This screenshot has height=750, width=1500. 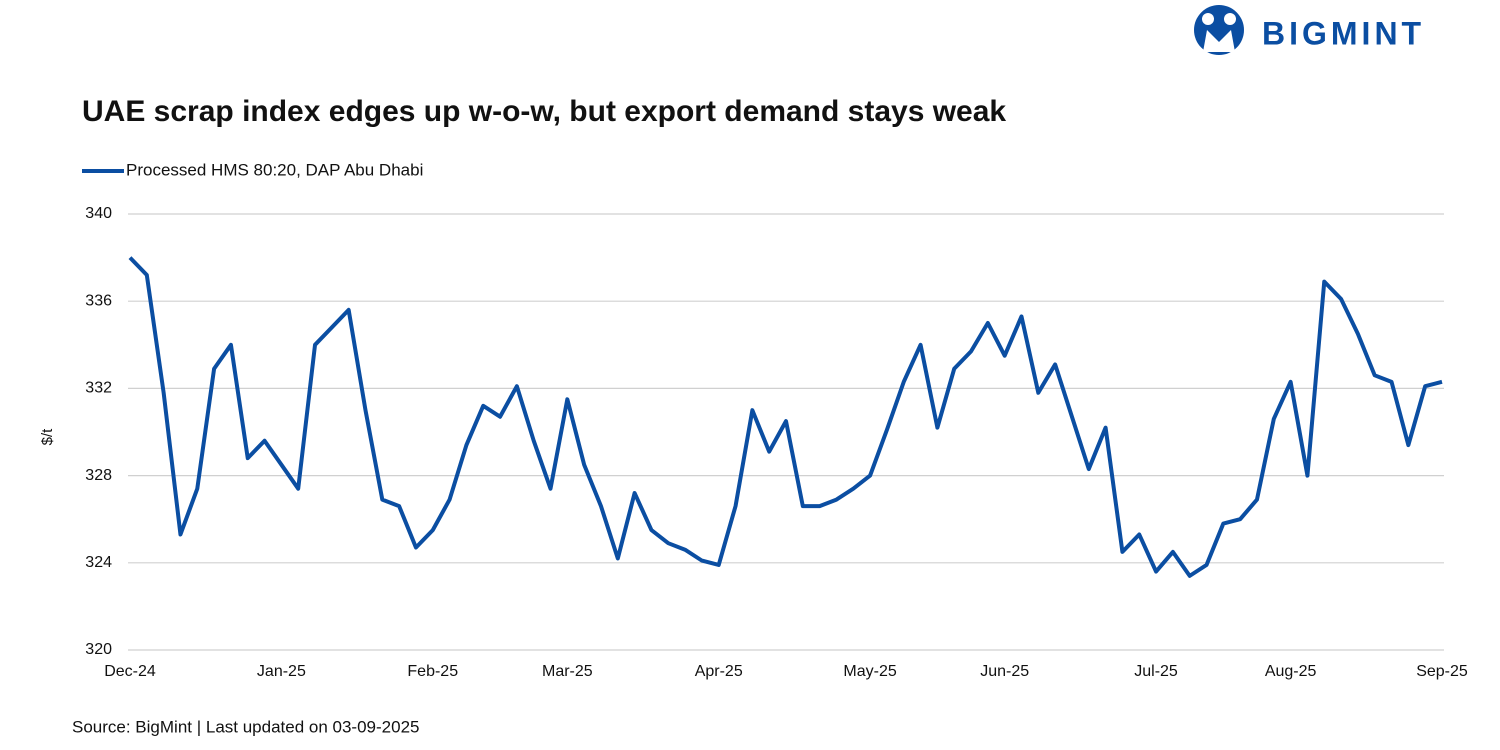 I want to click on logo-text: BIGMINT, so click(x=1343, y=33).